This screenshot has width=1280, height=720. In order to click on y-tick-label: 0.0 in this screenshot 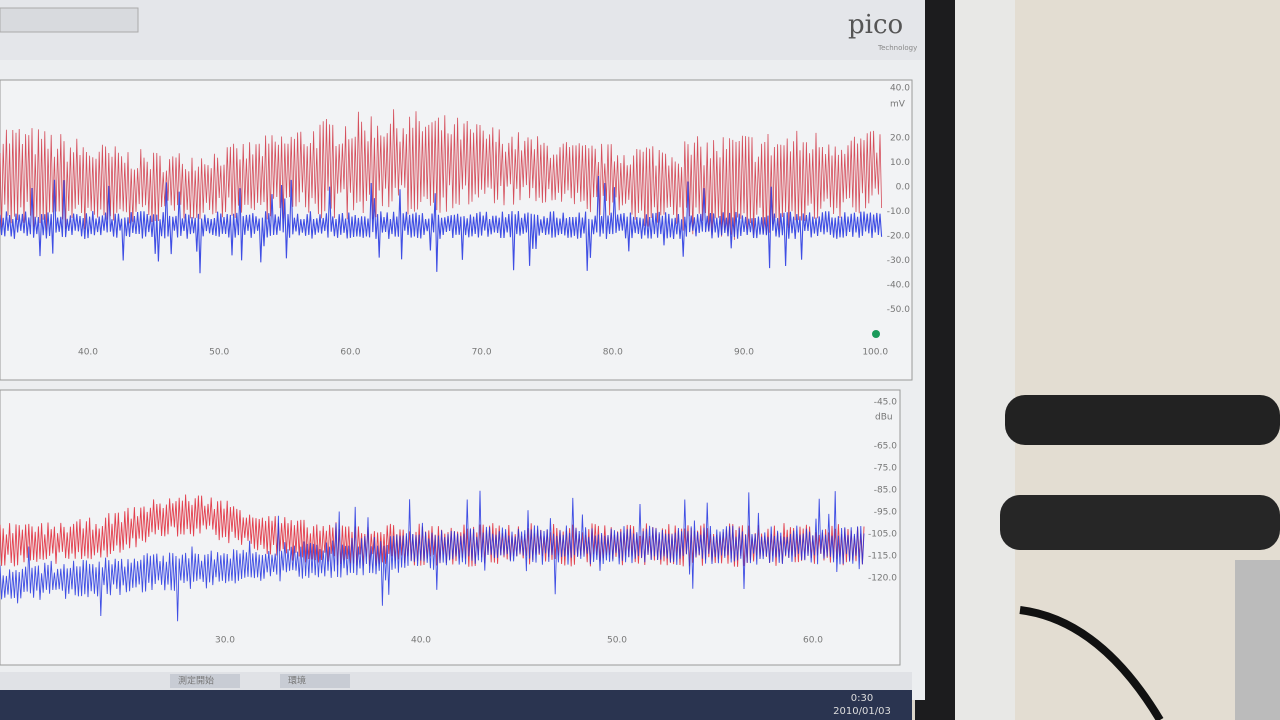, I will do `click(903, 188)`.